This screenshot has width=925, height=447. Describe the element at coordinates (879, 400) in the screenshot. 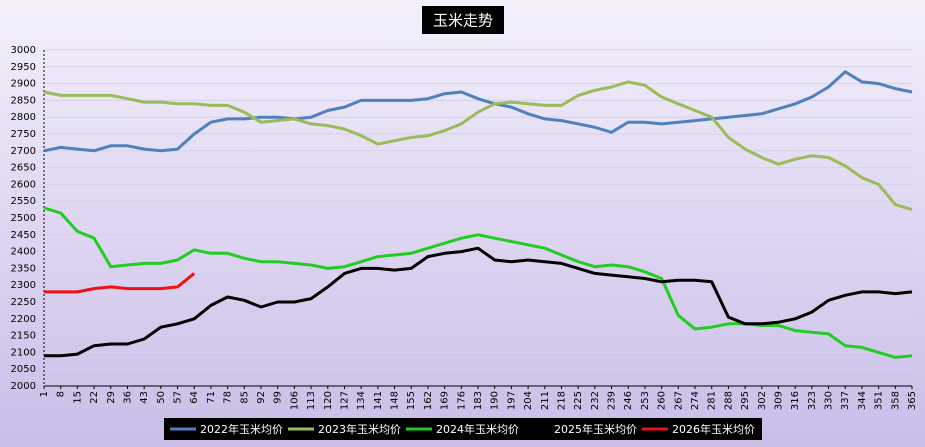

I see `x-tick-label: 351` at that location.